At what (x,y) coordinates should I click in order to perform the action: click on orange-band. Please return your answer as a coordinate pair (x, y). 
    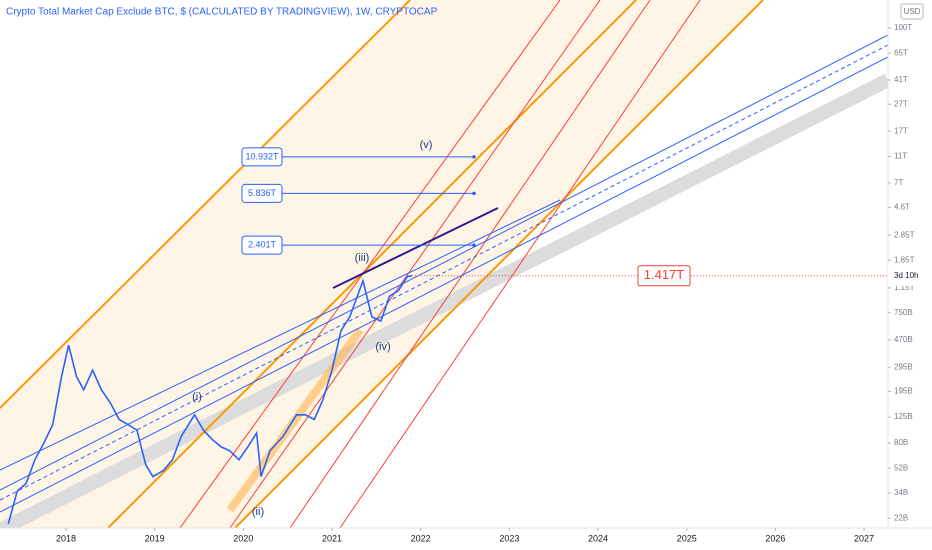
    Looking at the image, I should click on (295, 420).